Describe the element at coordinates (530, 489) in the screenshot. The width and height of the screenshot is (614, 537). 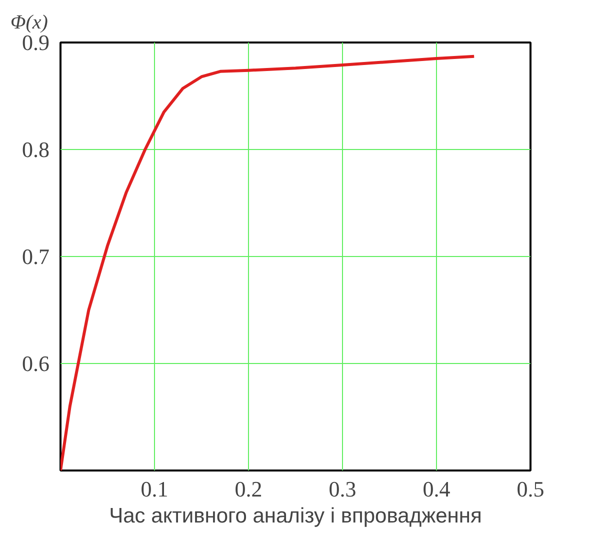
I see `x-tick-label: 0.5` at that location.